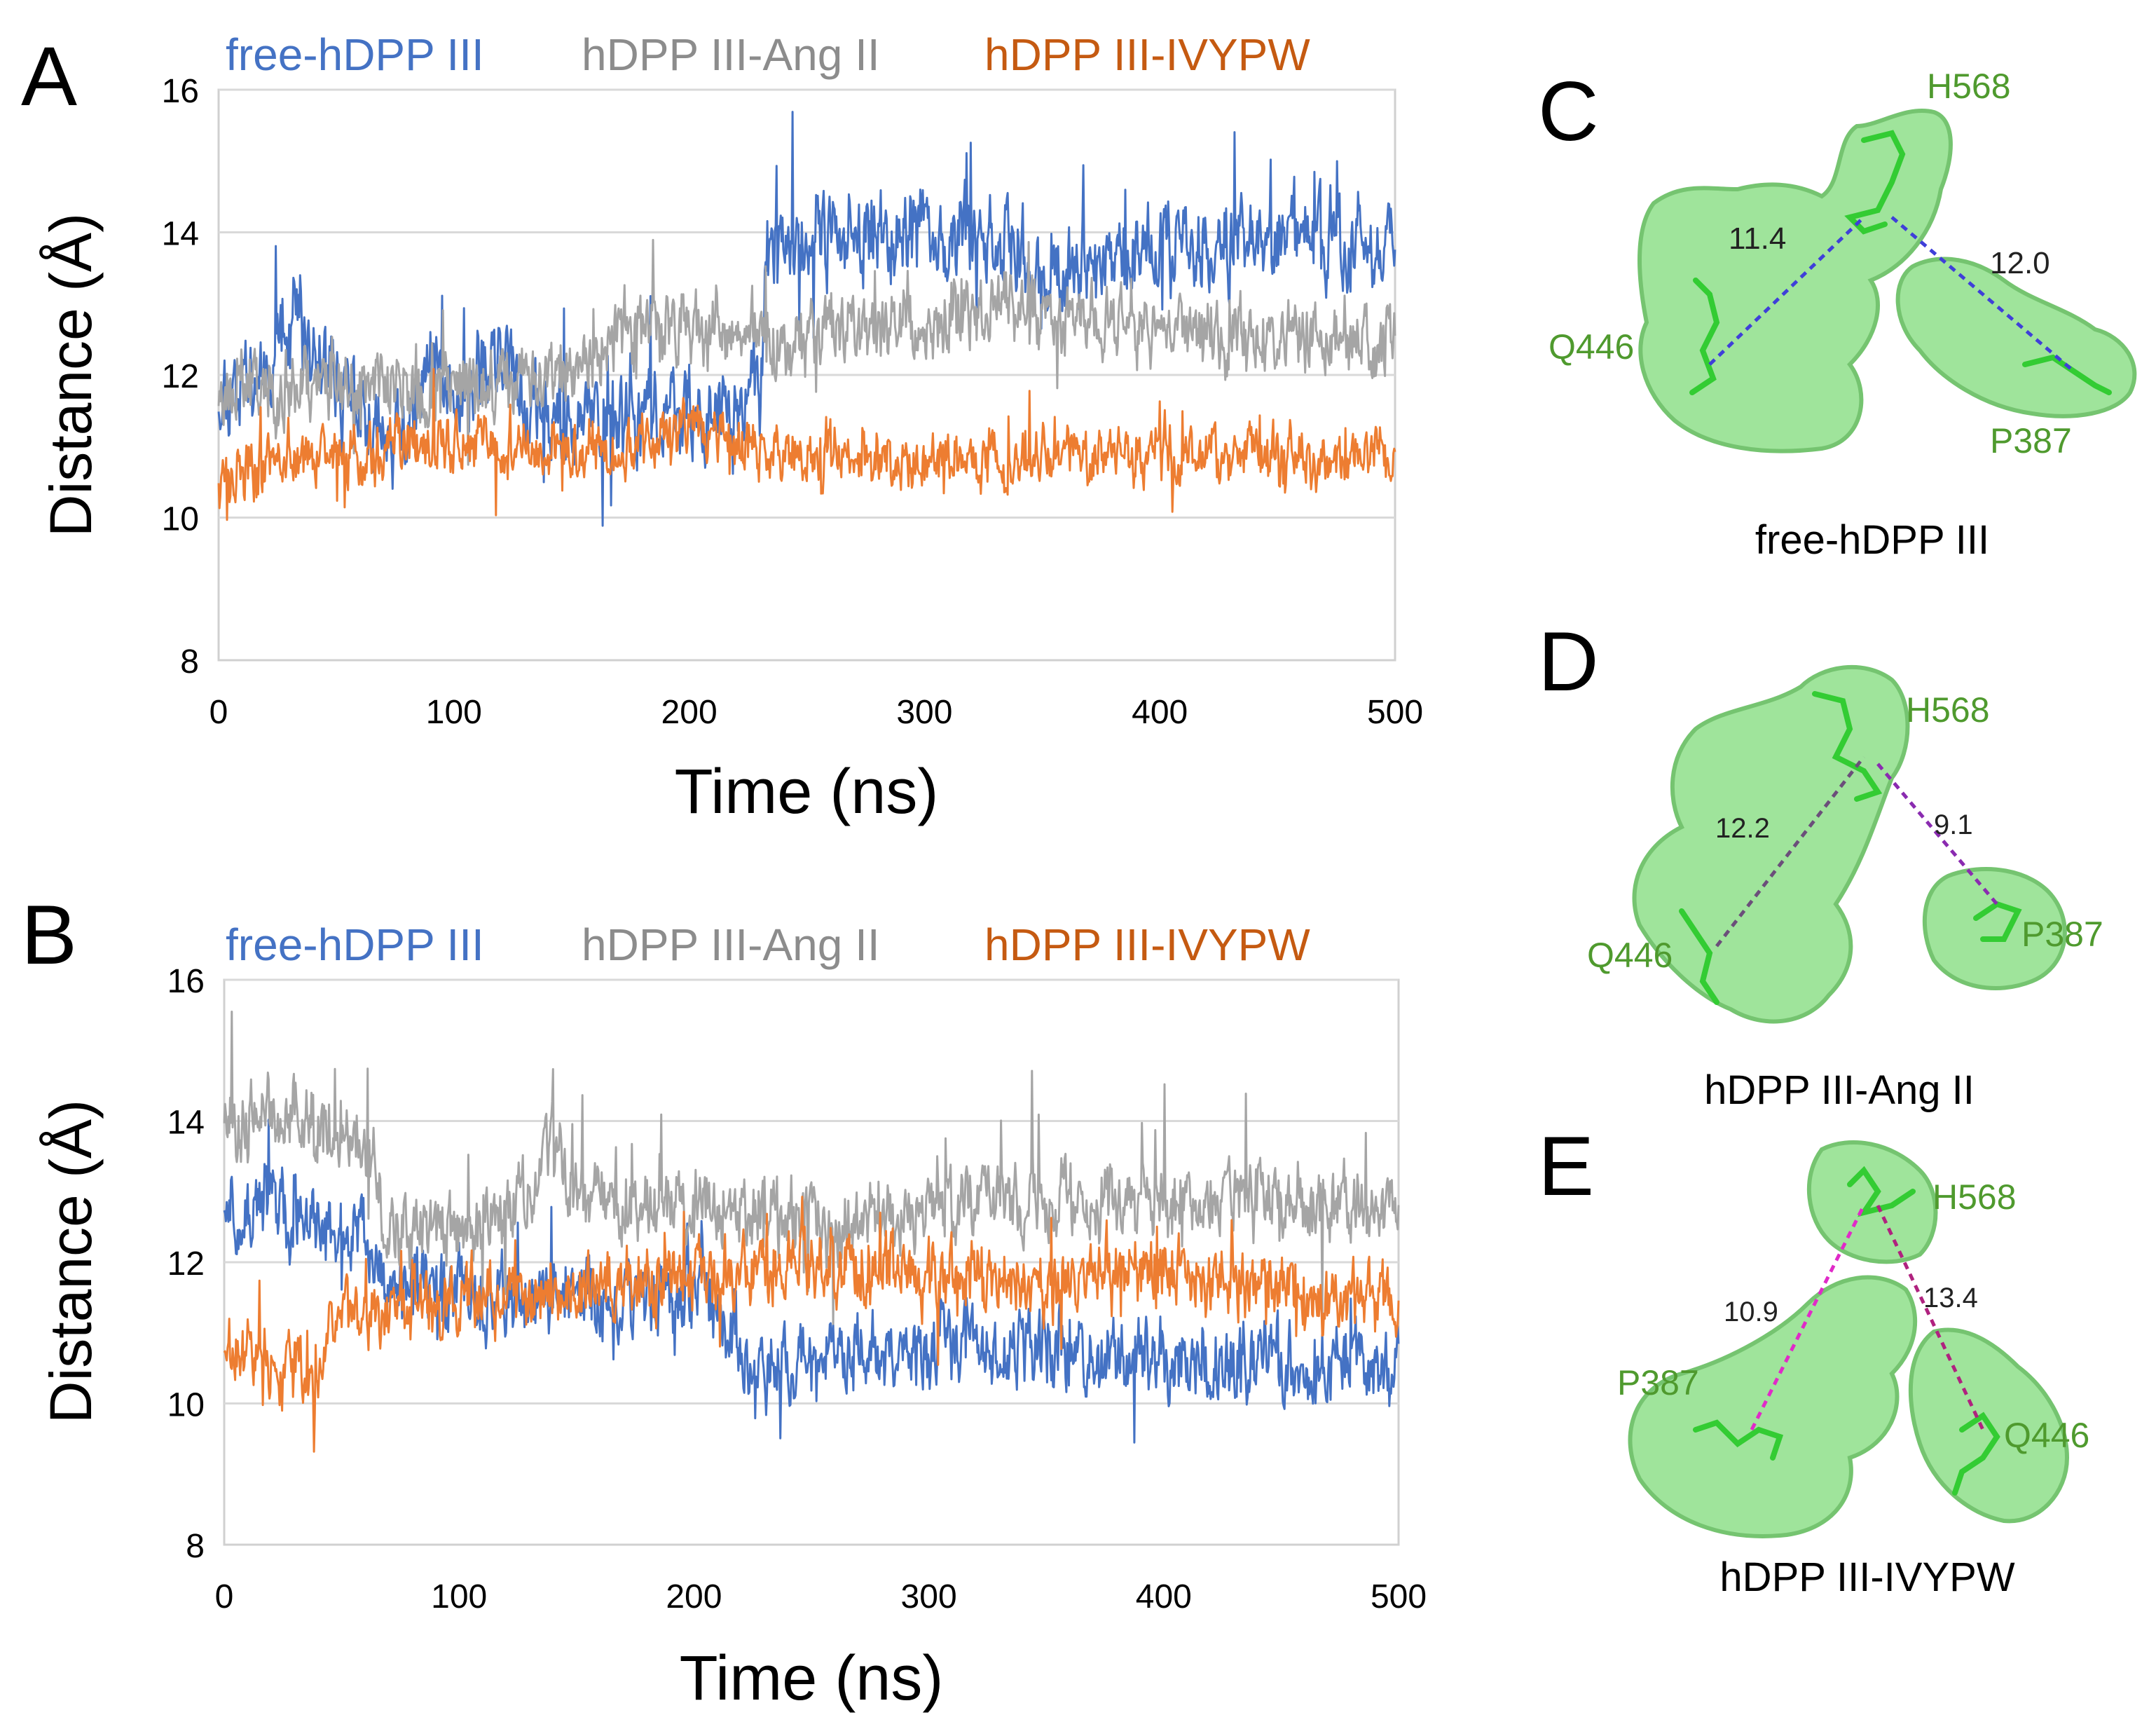 This screenshot has width=2156, height=1729. I want to click on x-tick-label-b-1: 100, so click(459, 1596).